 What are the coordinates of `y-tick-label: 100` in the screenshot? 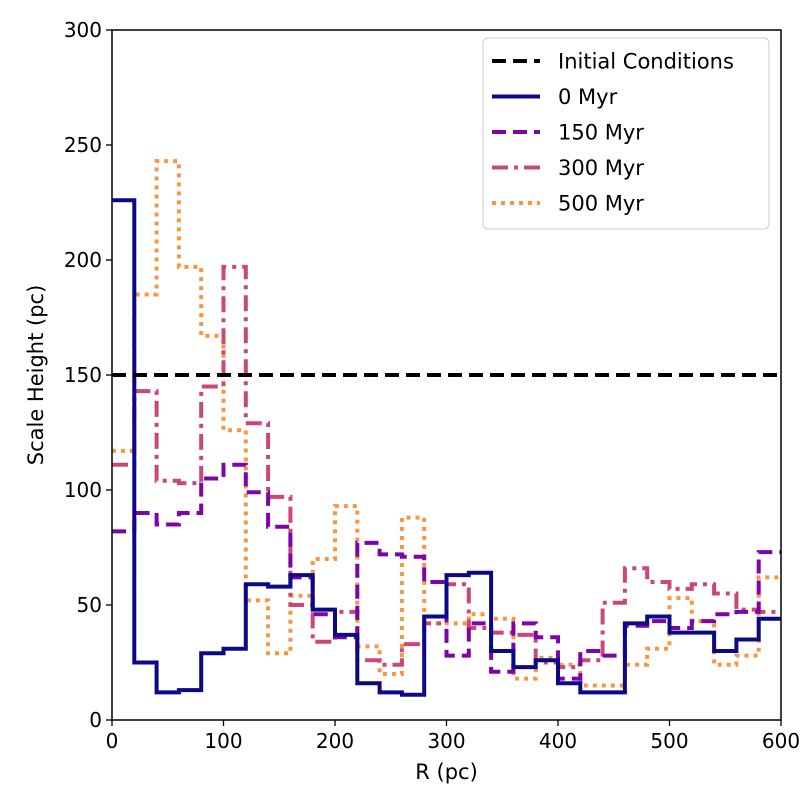 It's located at (83, 490).